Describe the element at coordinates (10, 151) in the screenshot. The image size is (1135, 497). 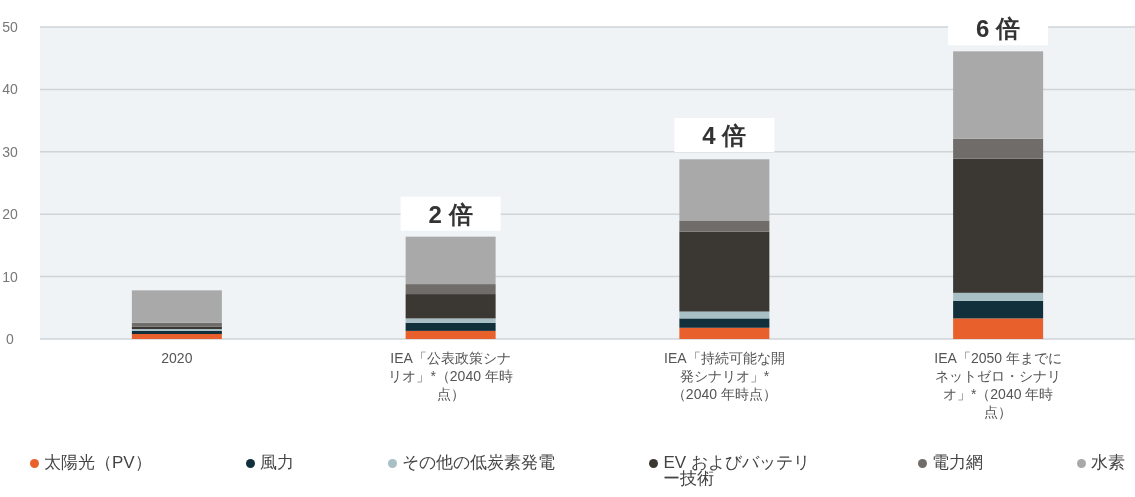
I see `y-tick-label: 30` at that location.